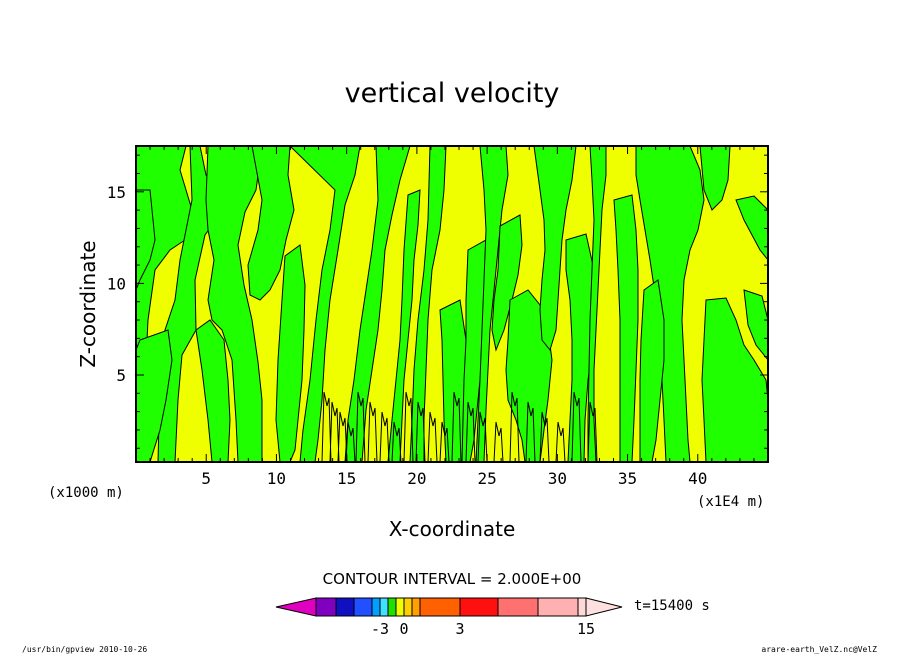 This screenshot has width=904, height=654. Describe the element at coordinates (116, 283) in the screenshot. I see `y-tick-label: 10` at that location.